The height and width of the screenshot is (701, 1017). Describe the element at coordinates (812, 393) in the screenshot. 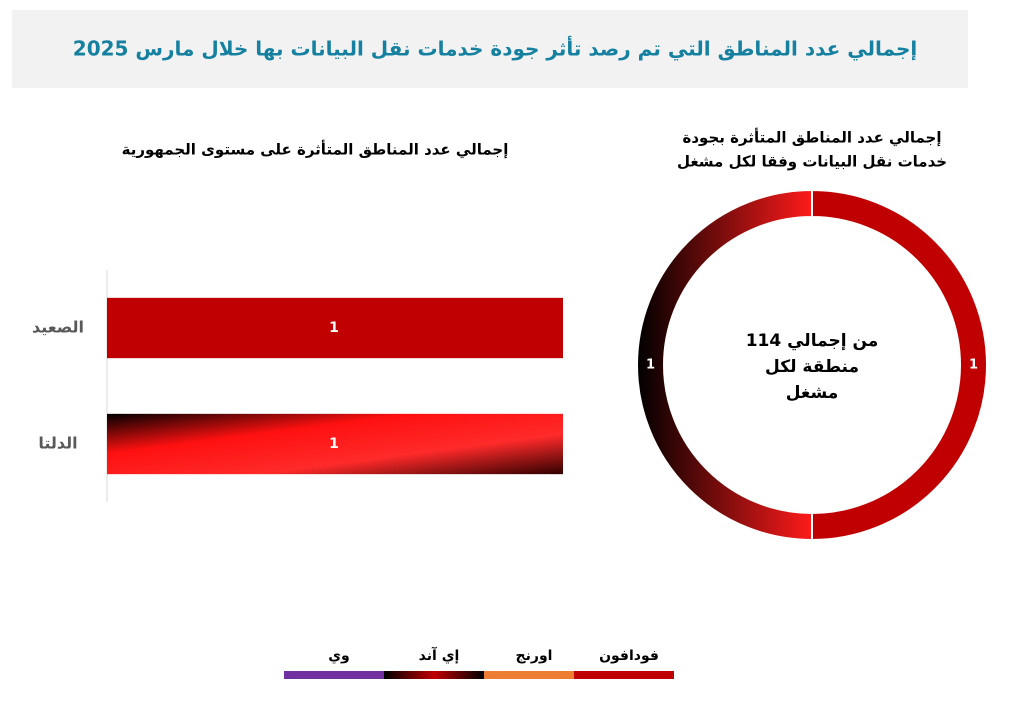

I see `center-text: مشغل` at that location.